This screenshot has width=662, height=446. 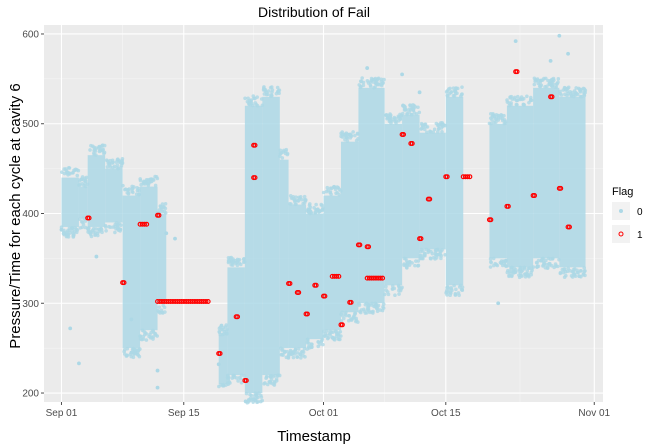 What do you see at coordinates (30, 304) in the screenshot?
I see `y-tick-label: 300` at bounding box center [30, 304].